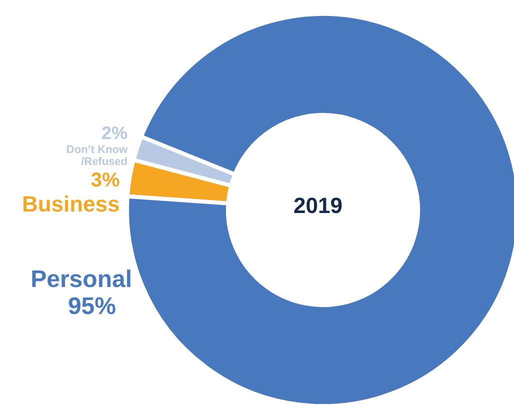  Describe the element at coordinates (105, 180) in the screenshot. I see `data-label: 3%` at that location.